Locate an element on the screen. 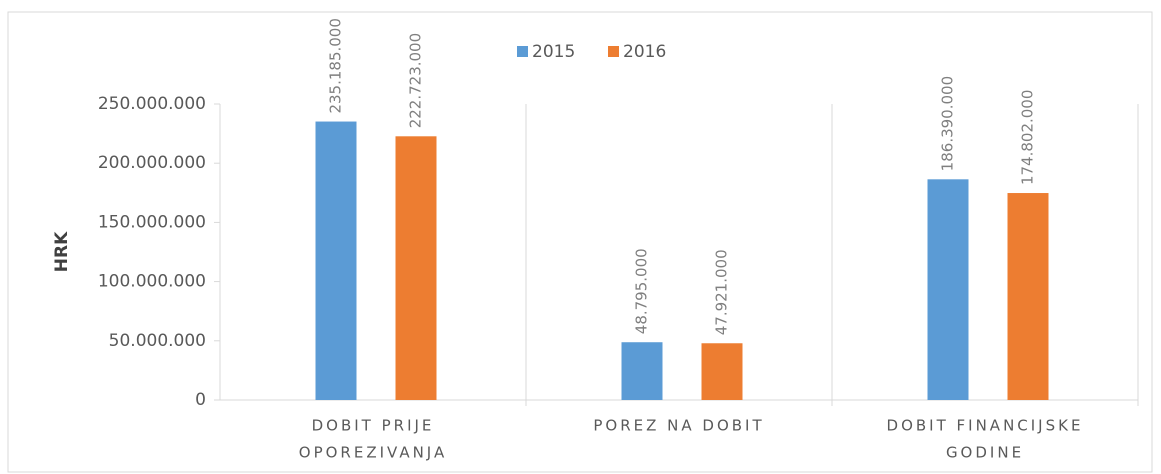 This screenshot has width=1161, height=474. data-label: 174.802.000 is located at coordinates (1028, 137).